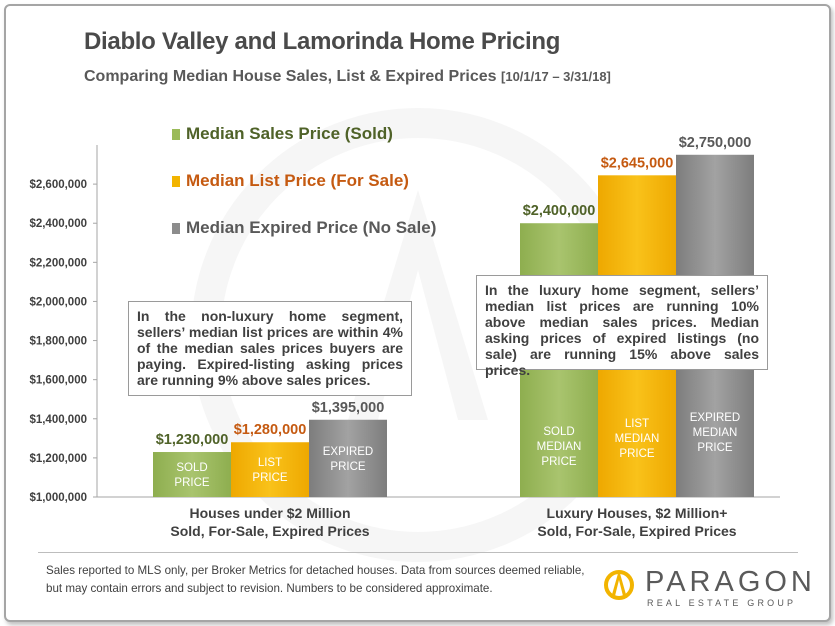 The height and width of the screenshot is (626, 835). I want to click on data-label-sold: $1,230,000, so click(192, 440).